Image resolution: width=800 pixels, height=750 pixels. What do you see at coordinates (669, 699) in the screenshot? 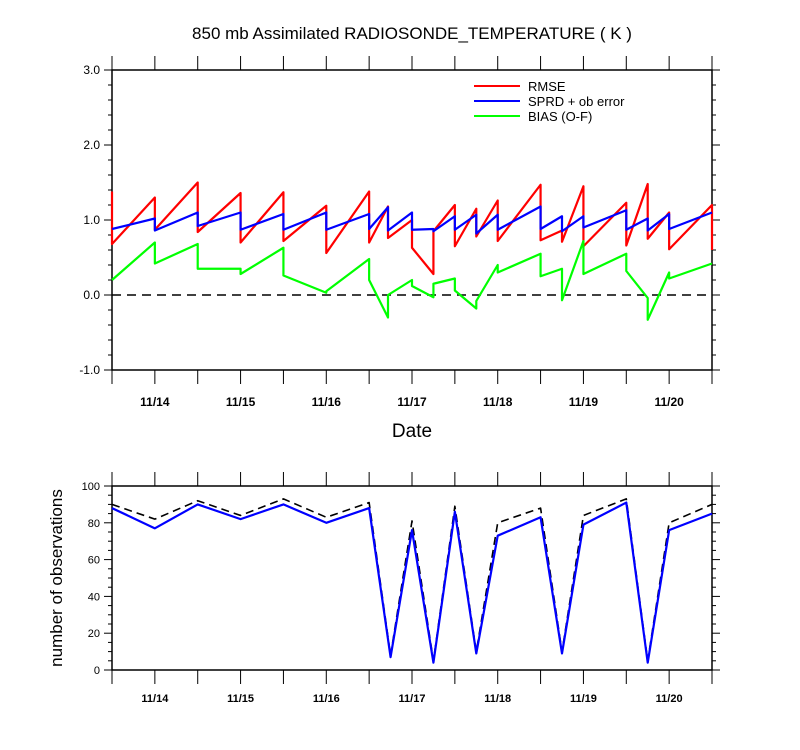
I see `bottom-x-tick-label: 11/20` at bounding box center [669, 699].